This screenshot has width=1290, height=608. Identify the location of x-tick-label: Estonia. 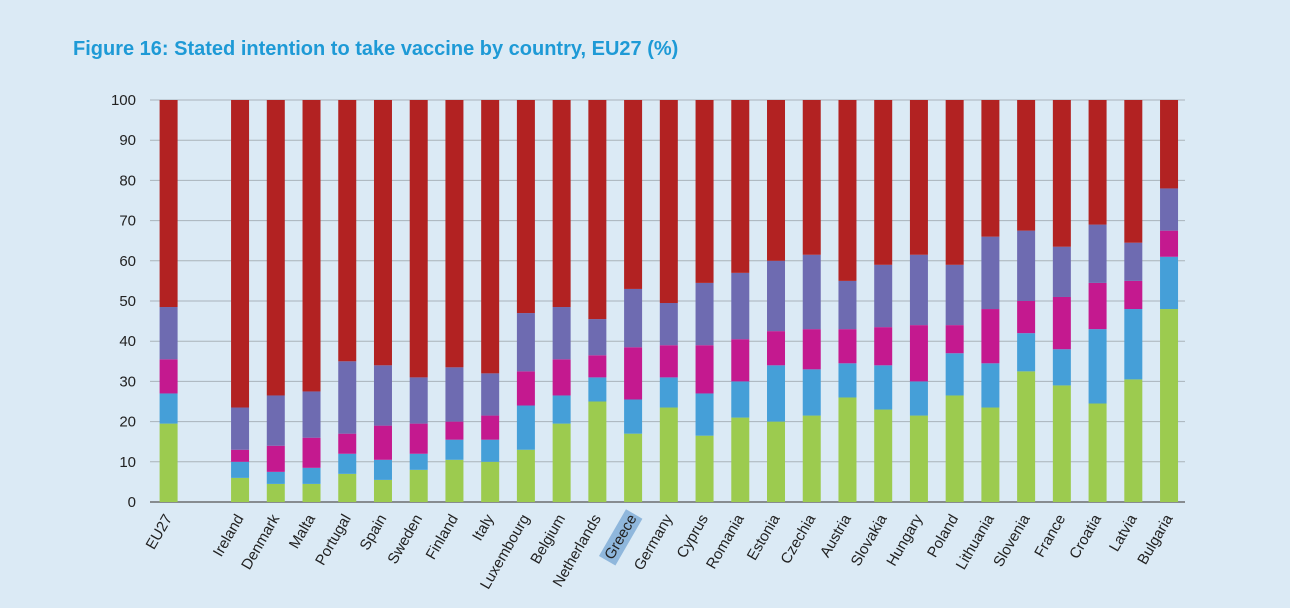
(764, 537).